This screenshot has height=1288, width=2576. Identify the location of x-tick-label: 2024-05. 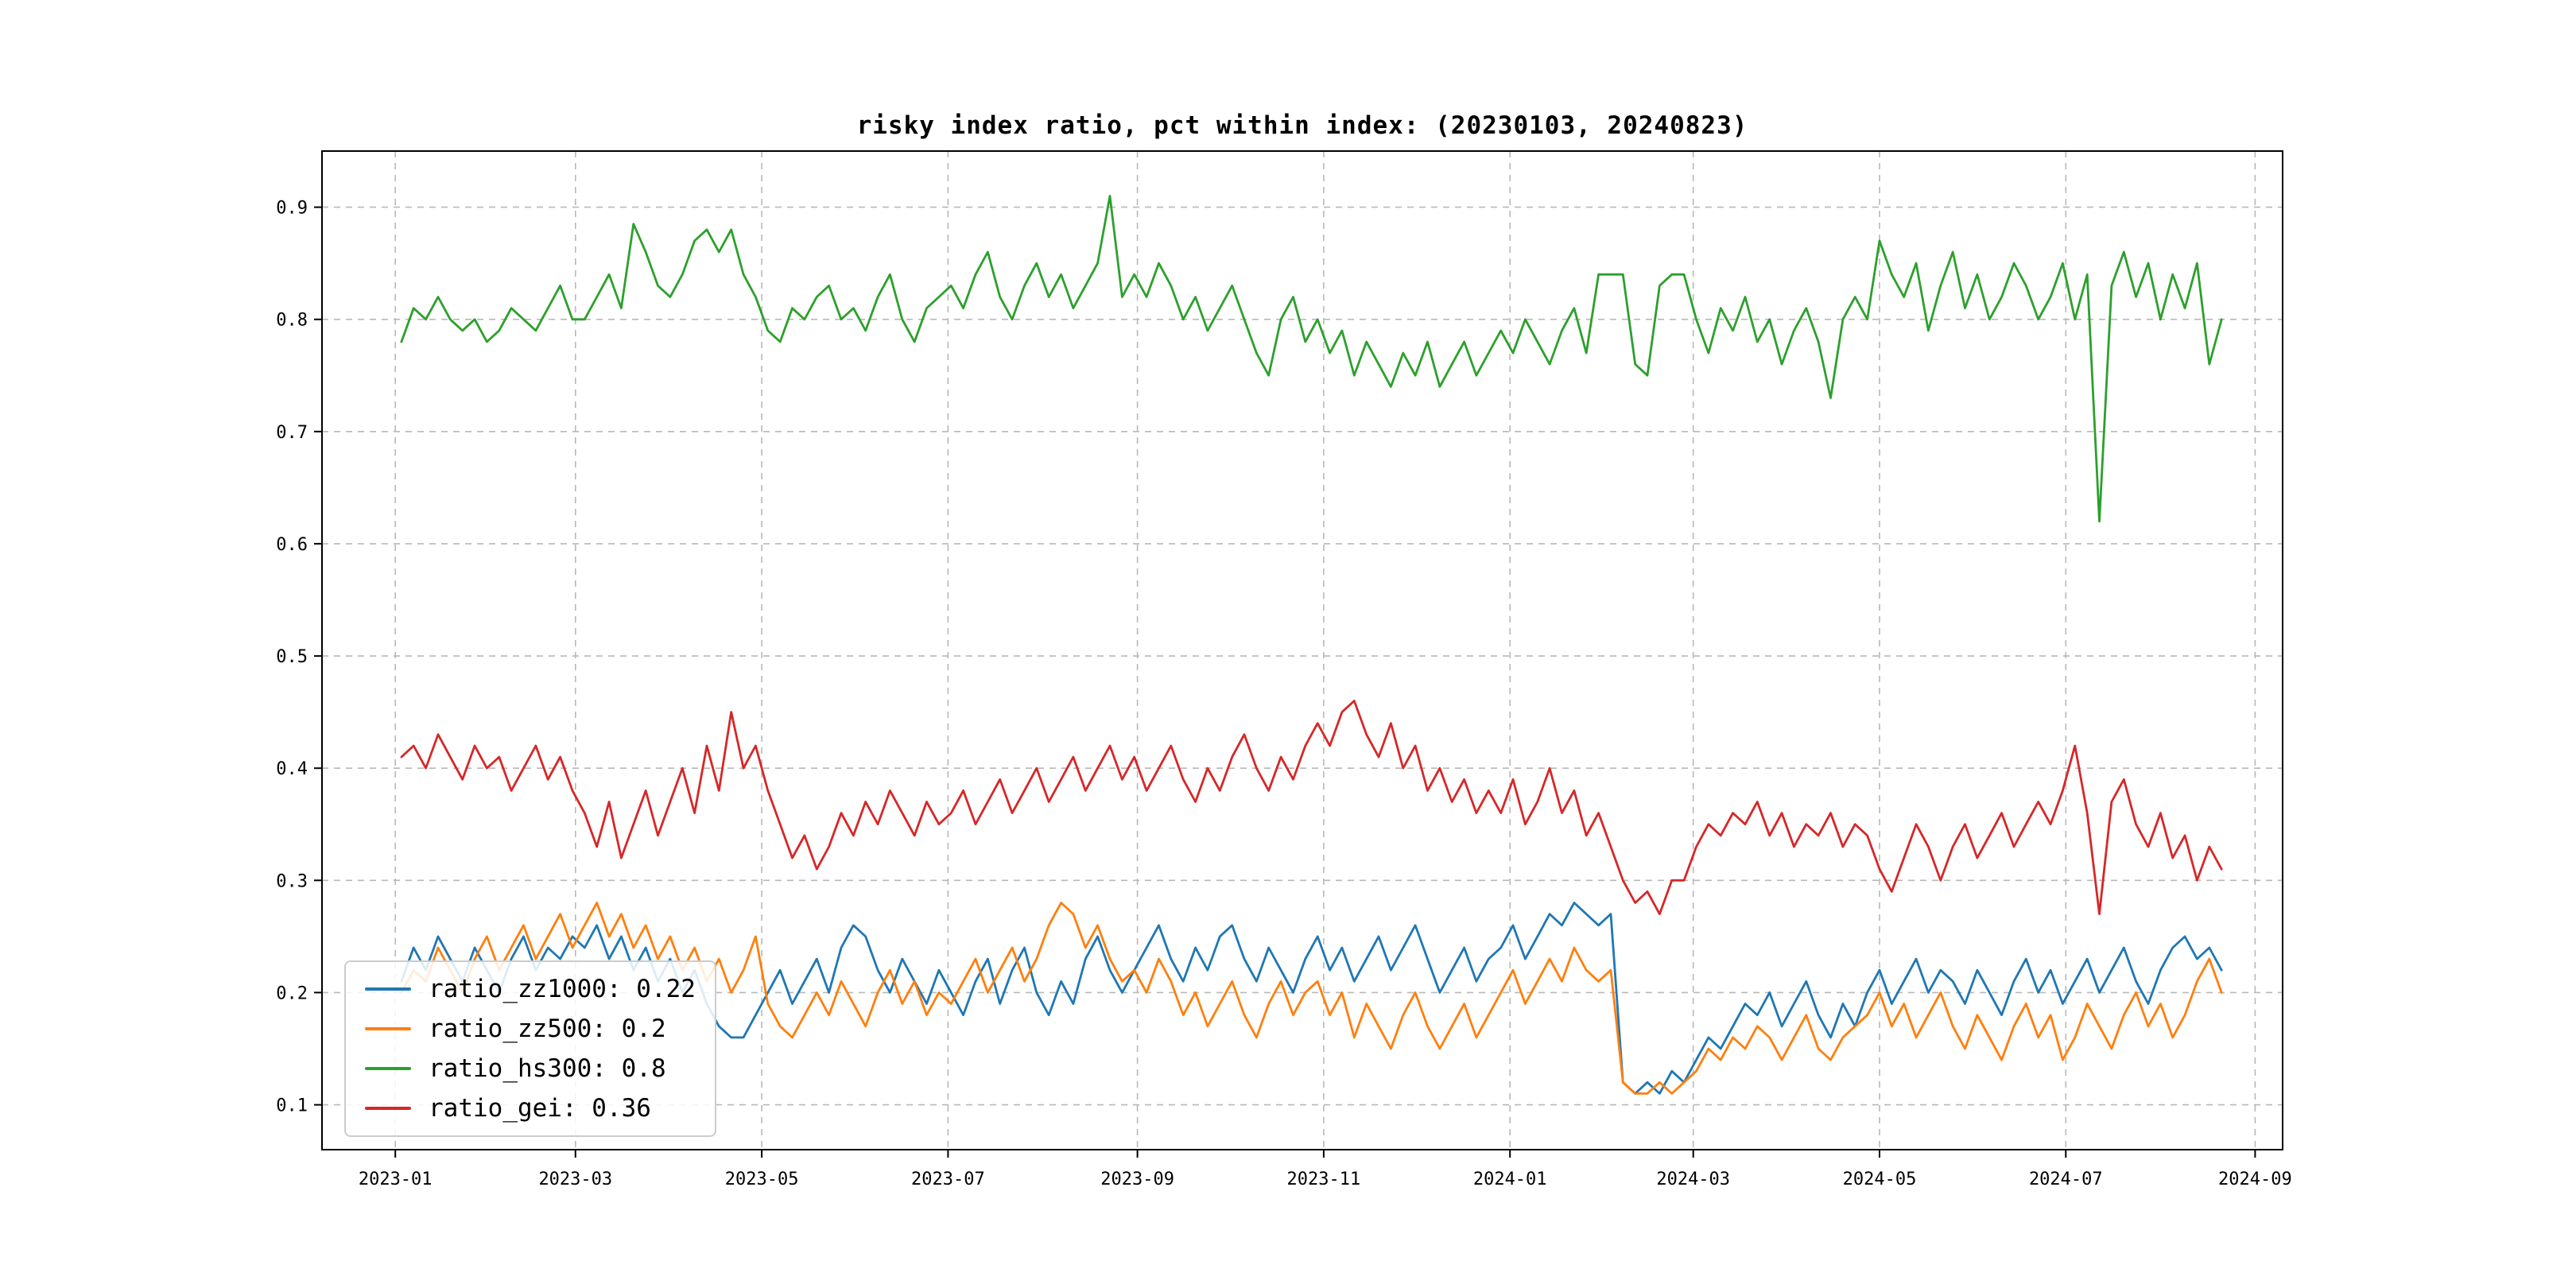
(1880, 1179).